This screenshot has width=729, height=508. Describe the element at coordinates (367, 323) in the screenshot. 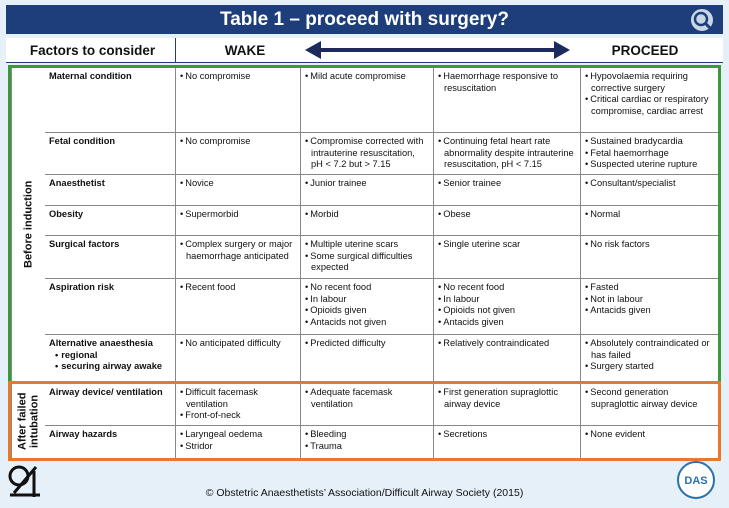

I see `item: Antacids not given` at that location.